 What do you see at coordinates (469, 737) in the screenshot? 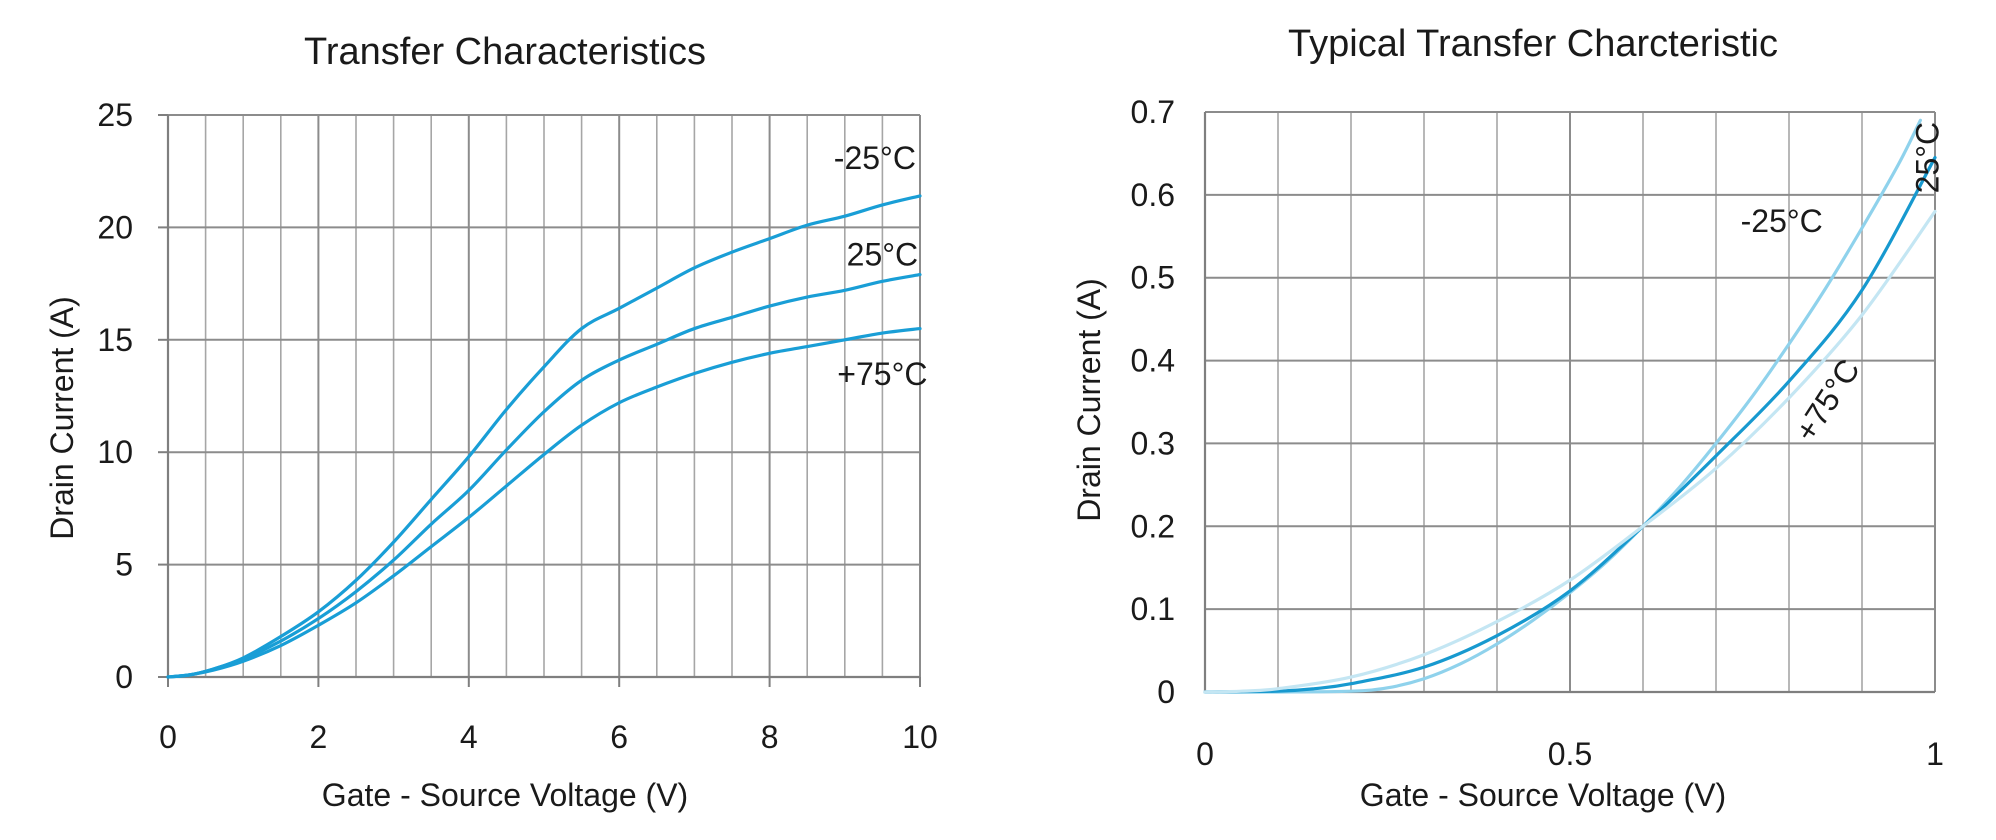
I see `x-tick-label: 4` at bounding box center [469, 737].